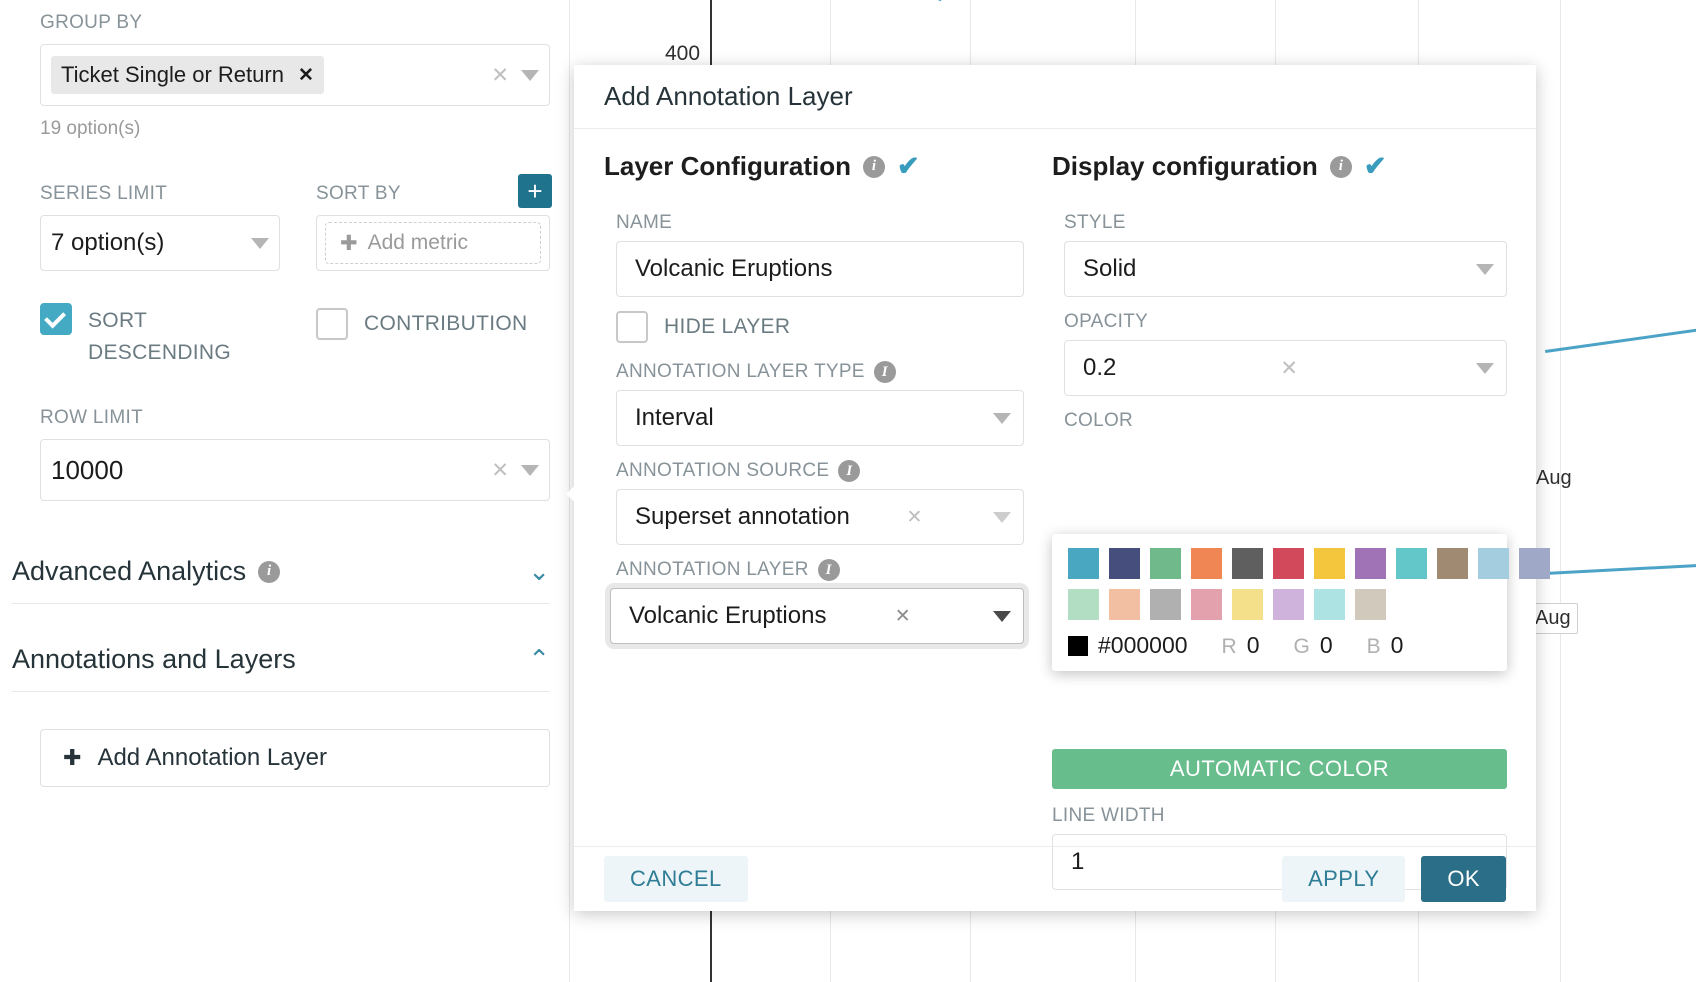  Describe the element at coordinates (1229, 646) in the screenshot. I see `red-key: R` at that location.